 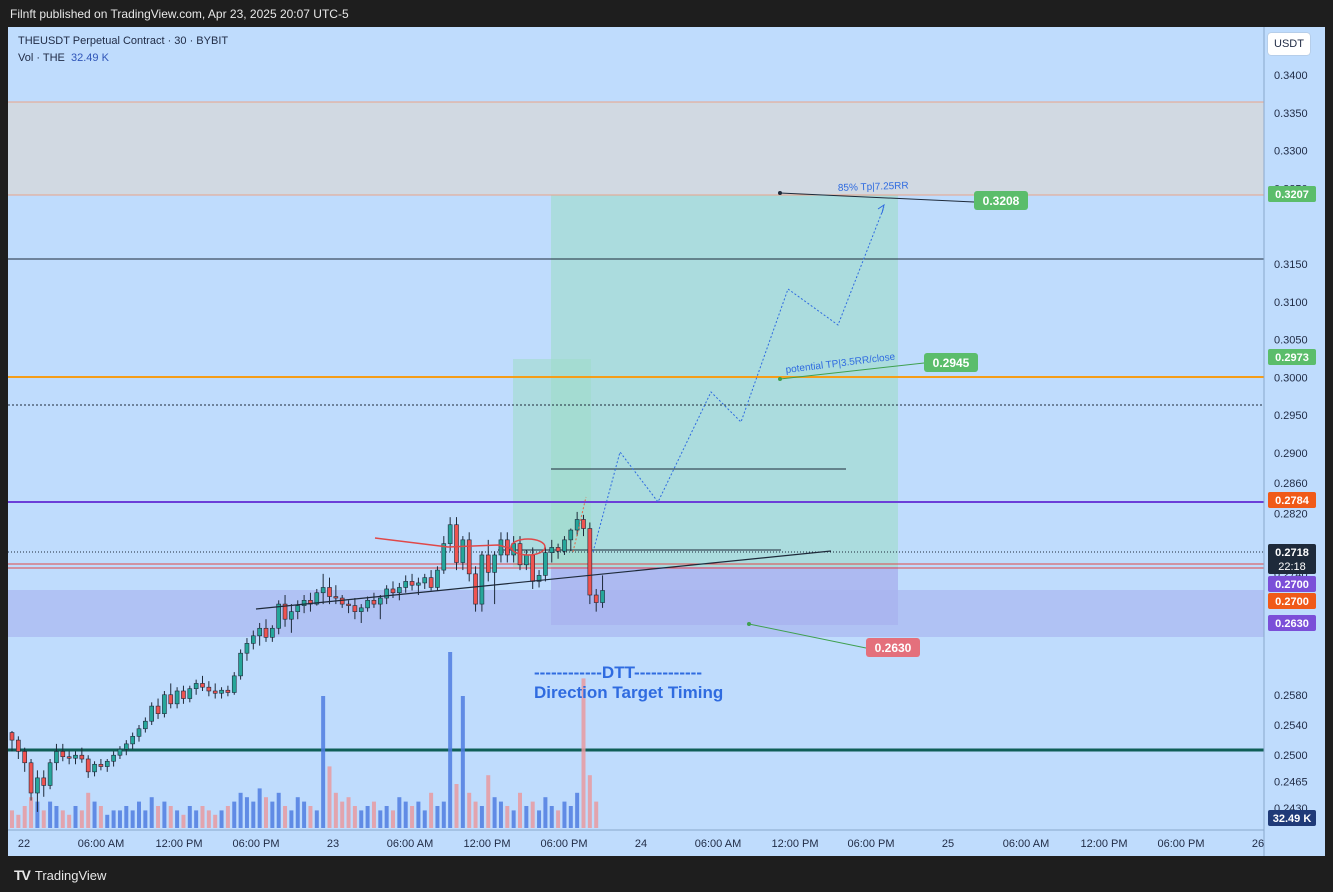 I want to click on dtt-line2: Direction Target Timing, so click(x=628, y=692).